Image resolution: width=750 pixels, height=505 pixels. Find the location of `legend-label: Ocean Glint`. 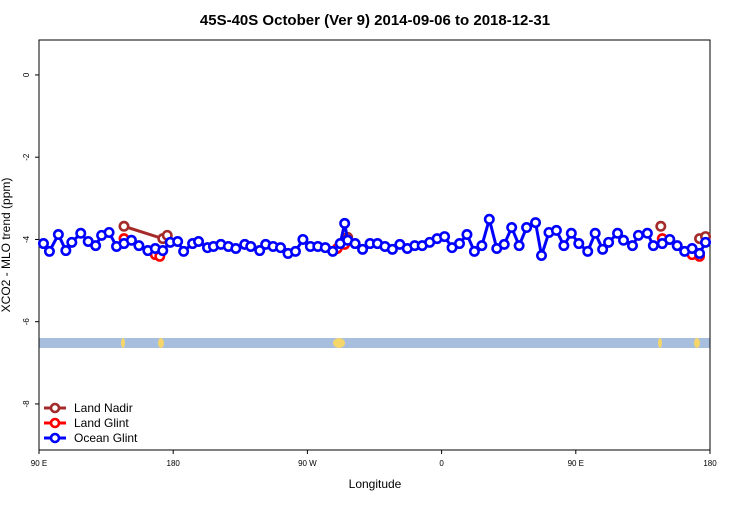

legend-label: Ocean Glint is located at coordinates (106, 438).